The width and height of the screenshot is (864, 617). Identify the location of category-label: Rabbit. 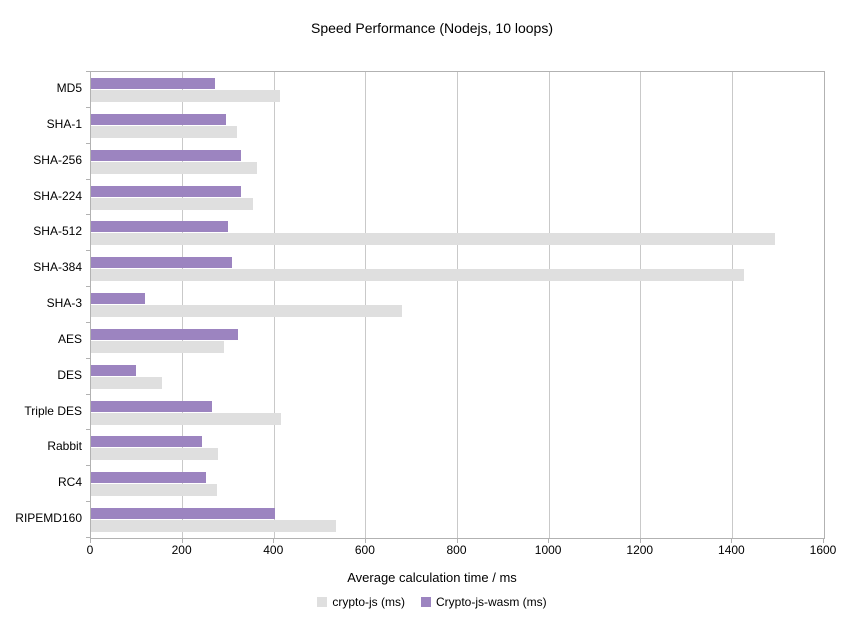
(64, 446).